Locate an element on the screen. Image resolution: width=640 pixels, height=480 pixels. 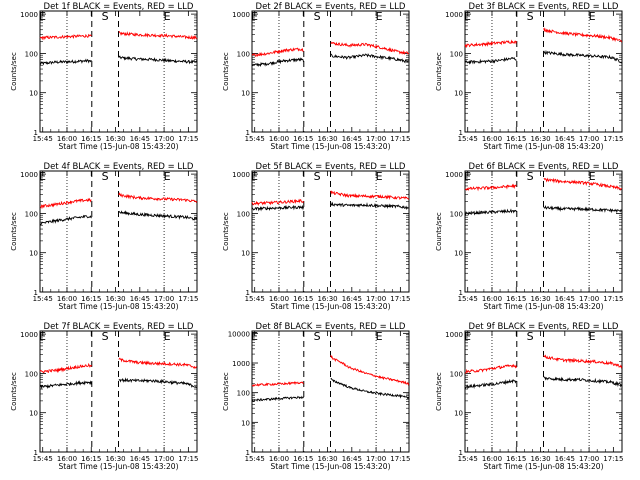
y-tick-label: 10000 is located at coordinates (239, 334).